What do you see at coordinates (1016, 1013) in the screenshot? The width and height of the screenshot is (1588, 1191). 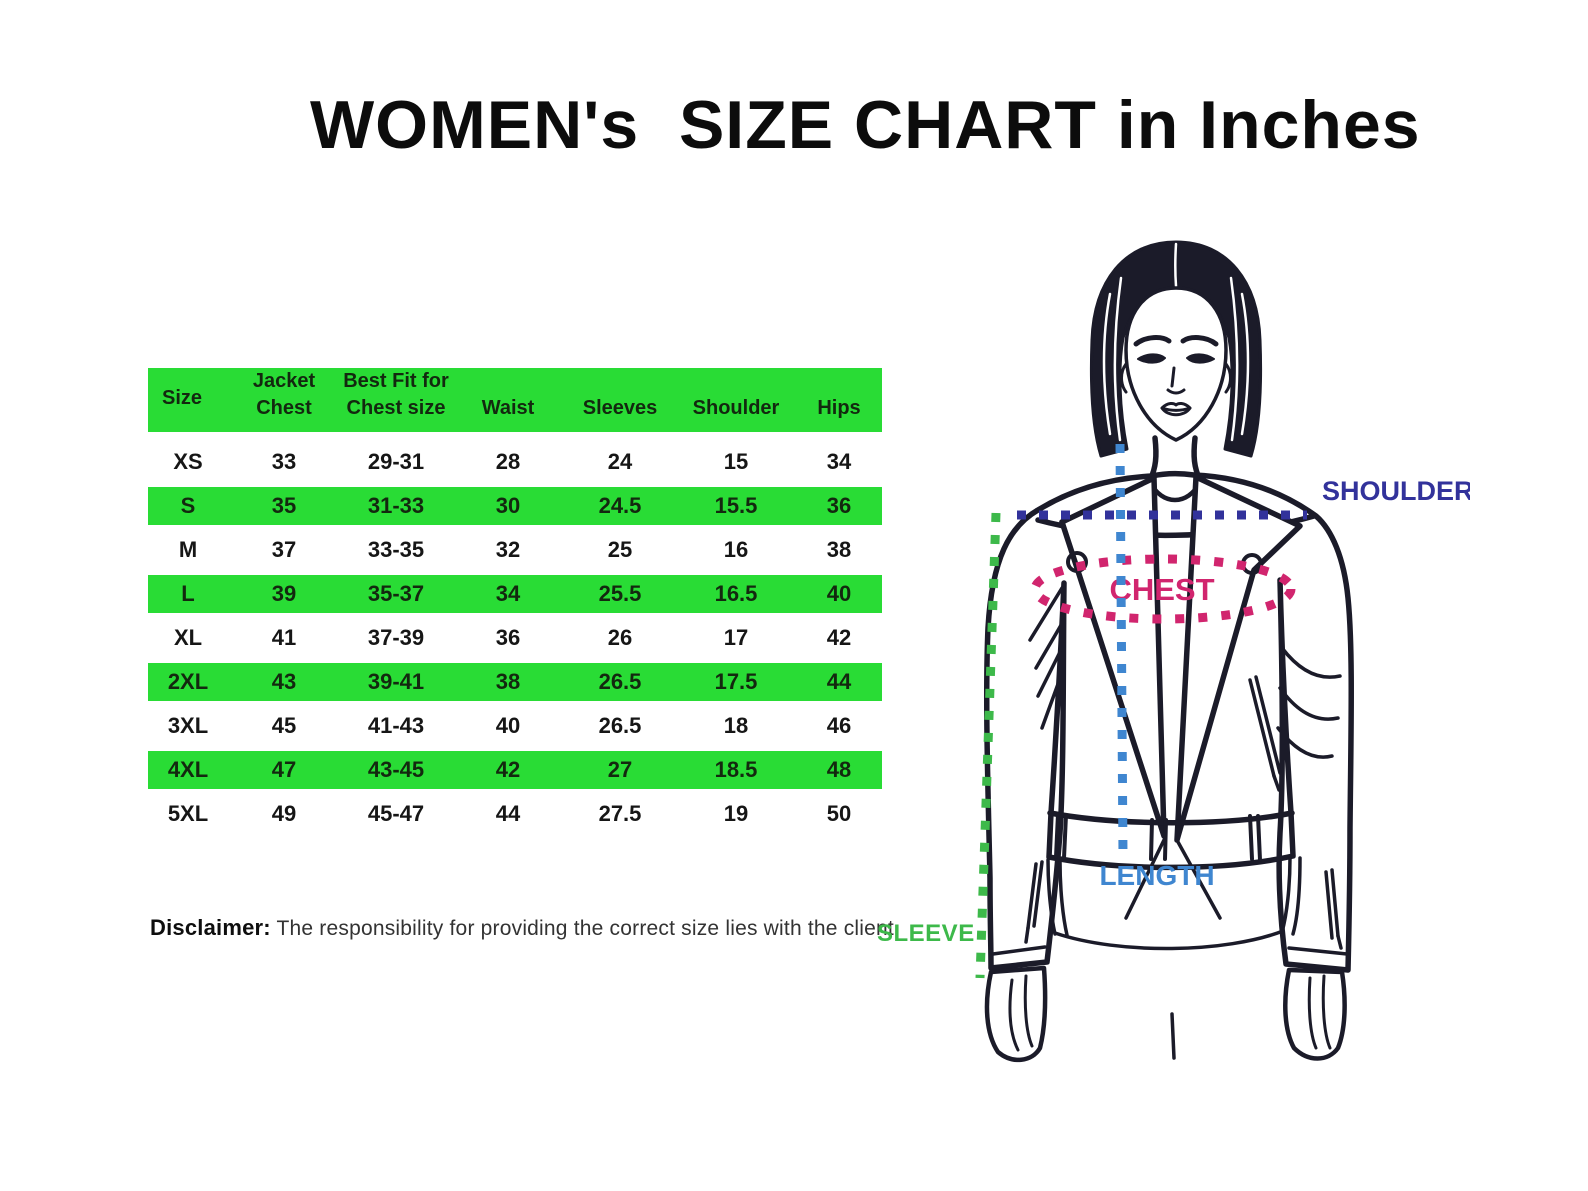 I see `left-hand` at bounding box center [1016, 1013].